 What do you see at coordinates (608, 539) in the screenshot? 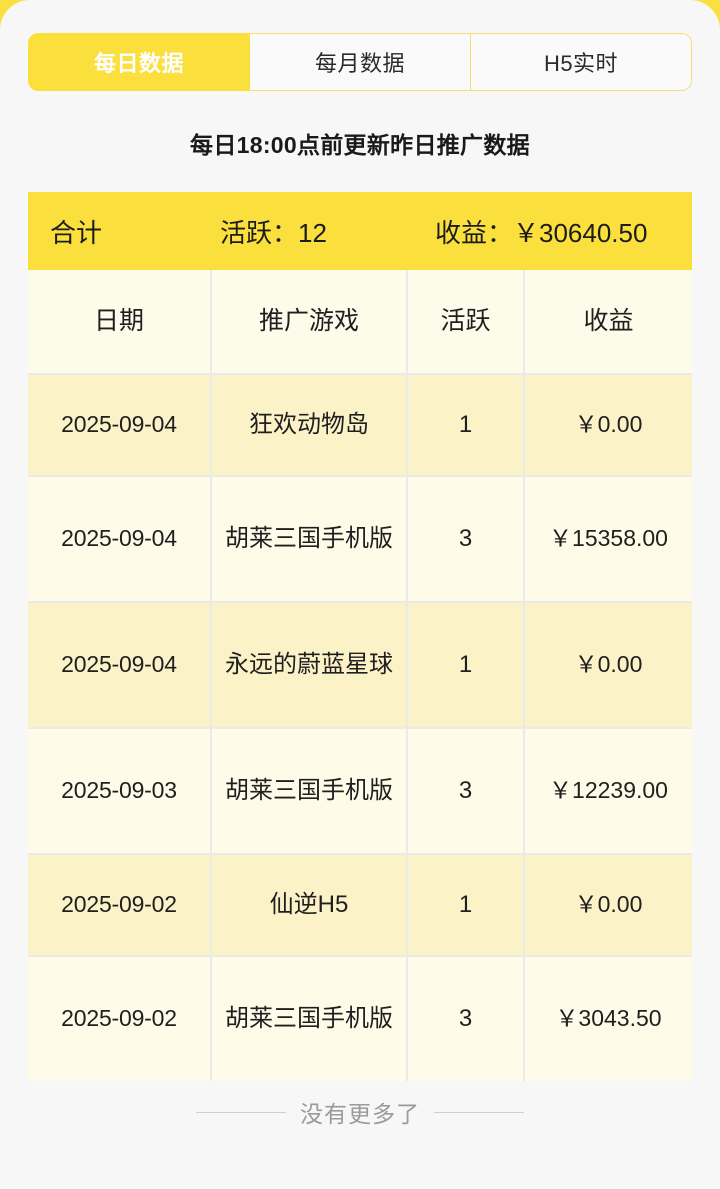
I see `cell-income: ￥15358.00` at bounding box center [608, 539].